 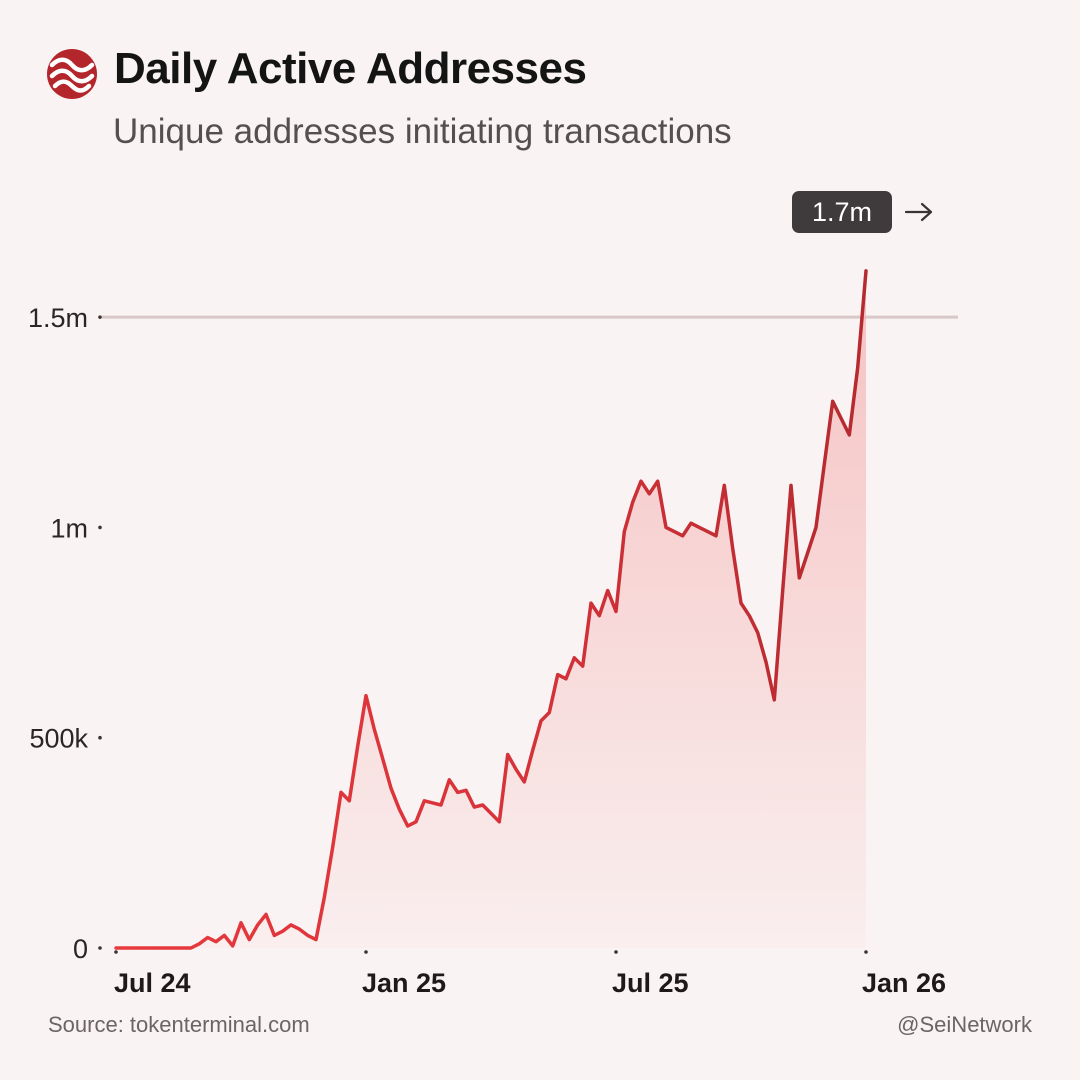 What do you see at coordinates (58, 318) in the screenshot?
I see `y-tick-label: 1.5m` at bounding box center [58, 318].